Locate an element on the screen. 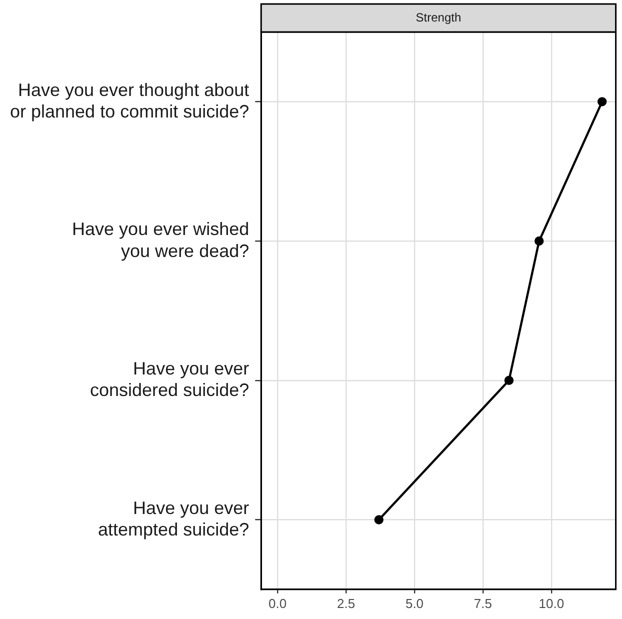  x-tick-label: 0.0 is located at coordinates (277, 603).